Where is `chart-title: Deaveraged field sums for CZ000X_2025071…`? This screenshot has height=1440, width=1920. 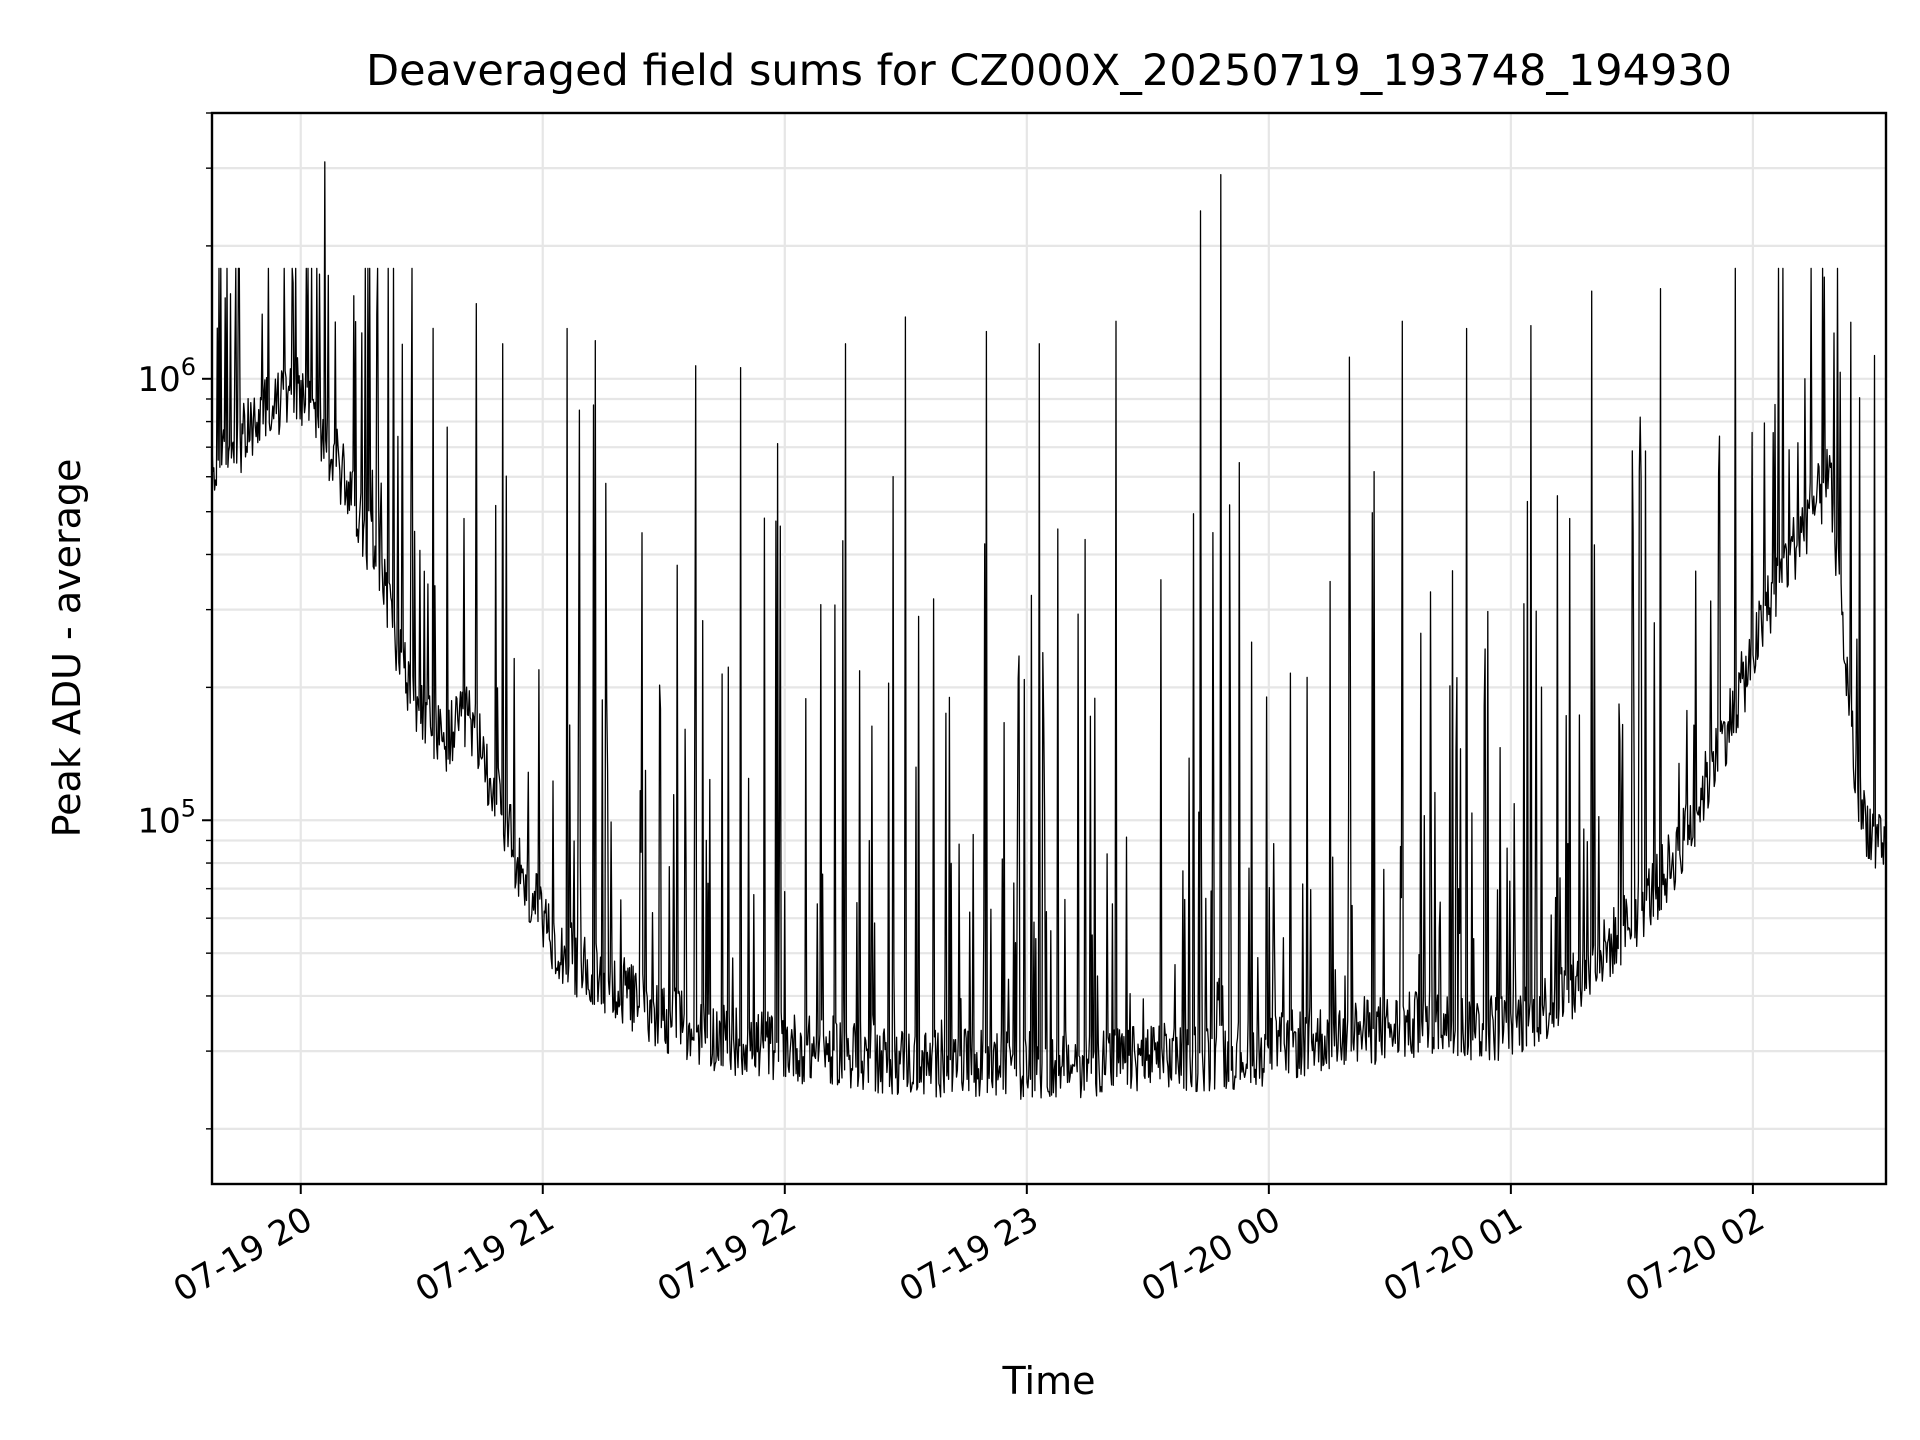 chart-title: Deaveraged field sums for CZ000X_2025071… is located at coordinates (1049, 71).